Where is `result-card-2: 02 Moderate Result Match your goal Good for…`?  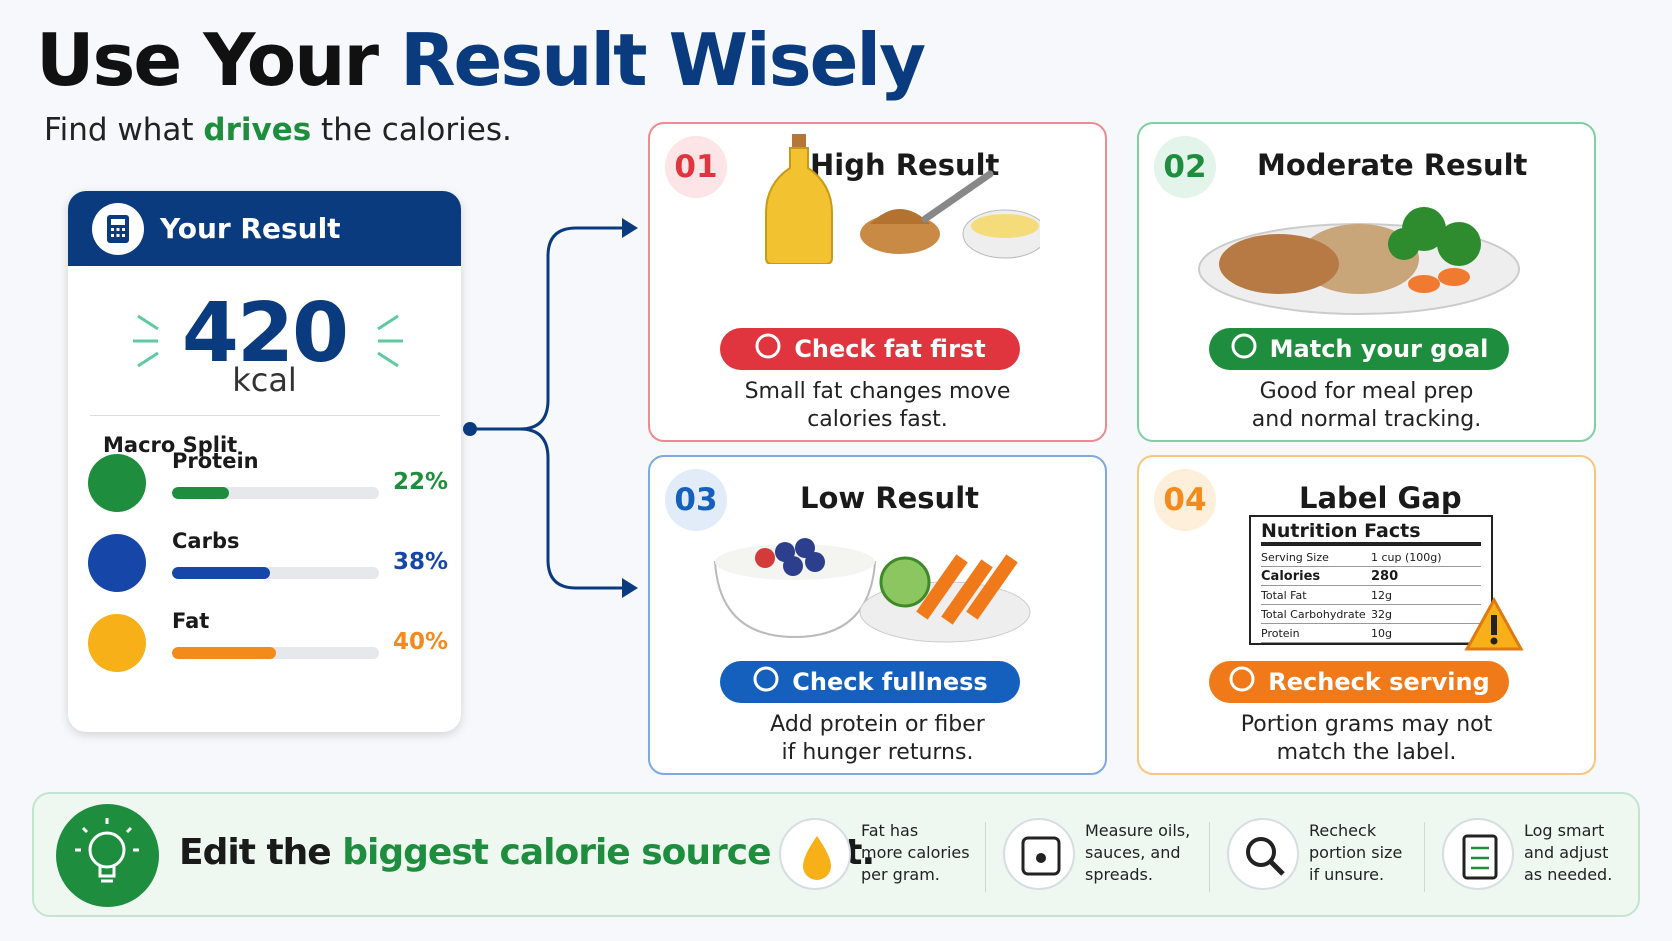
result-card-2: 02 Moderate Result Match your goal Good for… is located at coordinates (1366, 282).